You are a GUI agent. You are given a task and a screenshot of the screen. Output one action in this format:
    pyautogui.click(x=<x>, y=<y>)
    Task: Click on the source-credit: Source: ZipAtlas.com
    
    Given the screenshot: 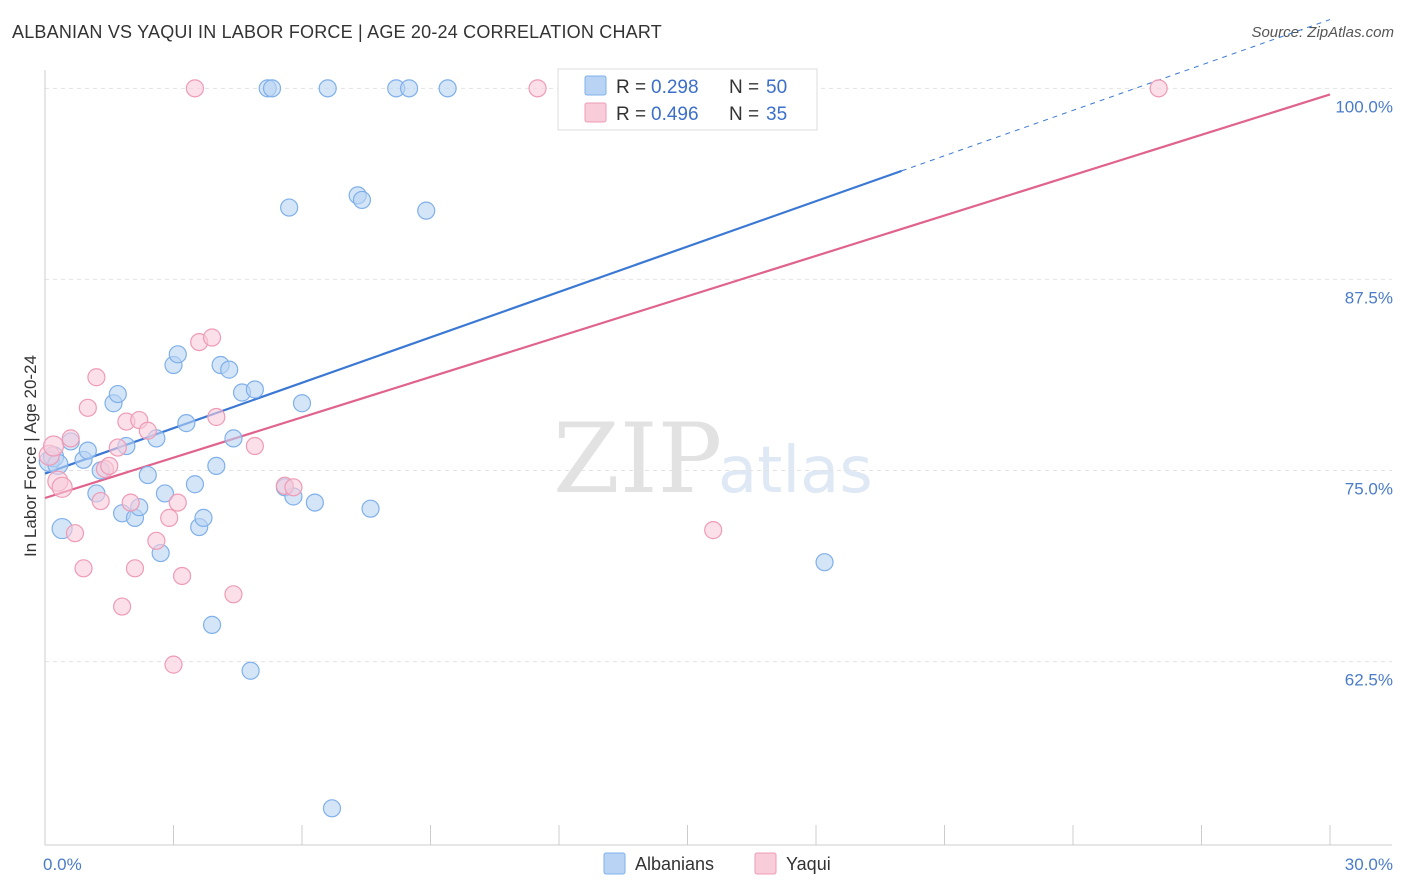 What is the action you would take?
    pyautogui.click(x=1322, y=32)
    